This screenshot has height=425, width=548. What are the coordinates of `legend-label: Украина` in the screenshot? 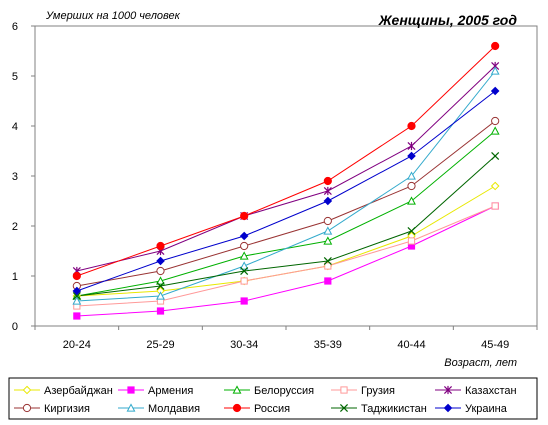 It's located at (486, 409).